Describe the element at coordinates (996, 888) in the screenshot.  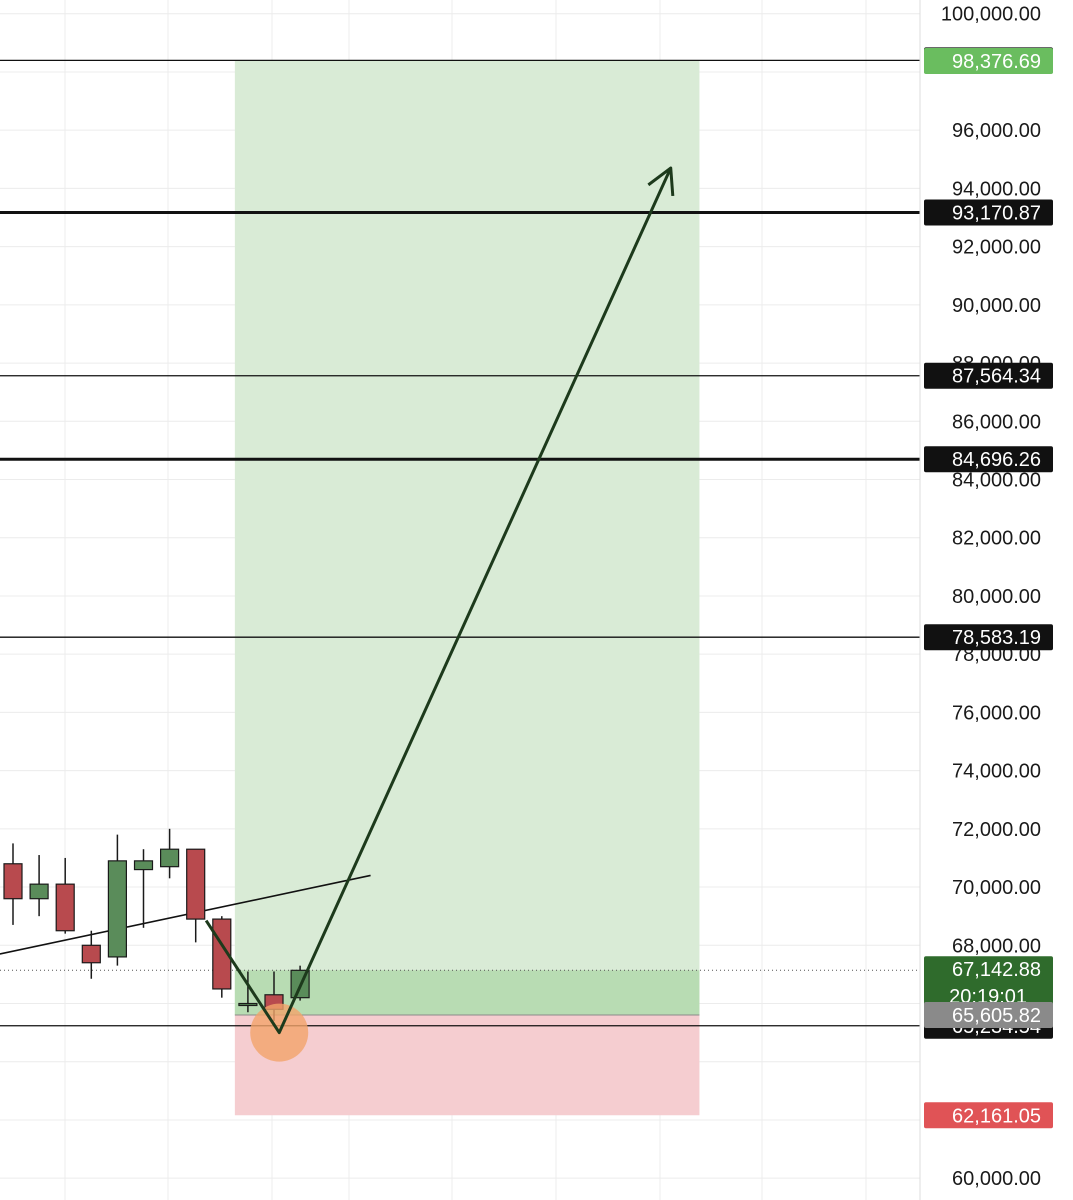
I see `price-axis-tick-label: 70,000.00` at that location.